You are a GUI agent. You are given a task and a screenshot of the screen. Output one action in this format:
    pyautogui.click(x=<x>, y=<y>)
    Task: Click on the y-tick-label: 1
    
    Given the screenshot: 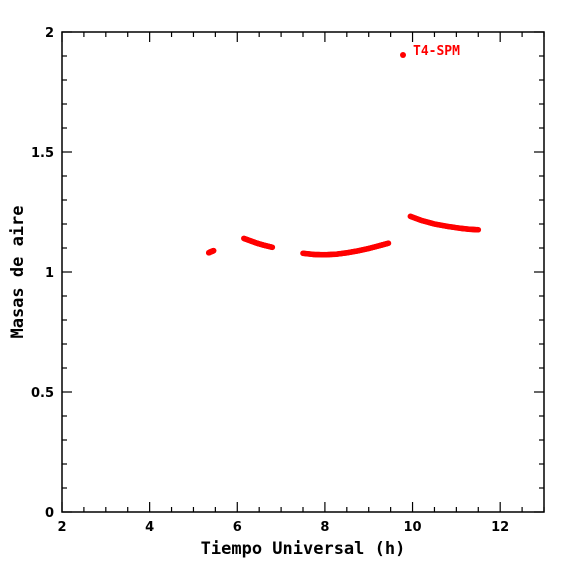 What is the action you would take?
    pyautogui.click(x=49, y=273)
    